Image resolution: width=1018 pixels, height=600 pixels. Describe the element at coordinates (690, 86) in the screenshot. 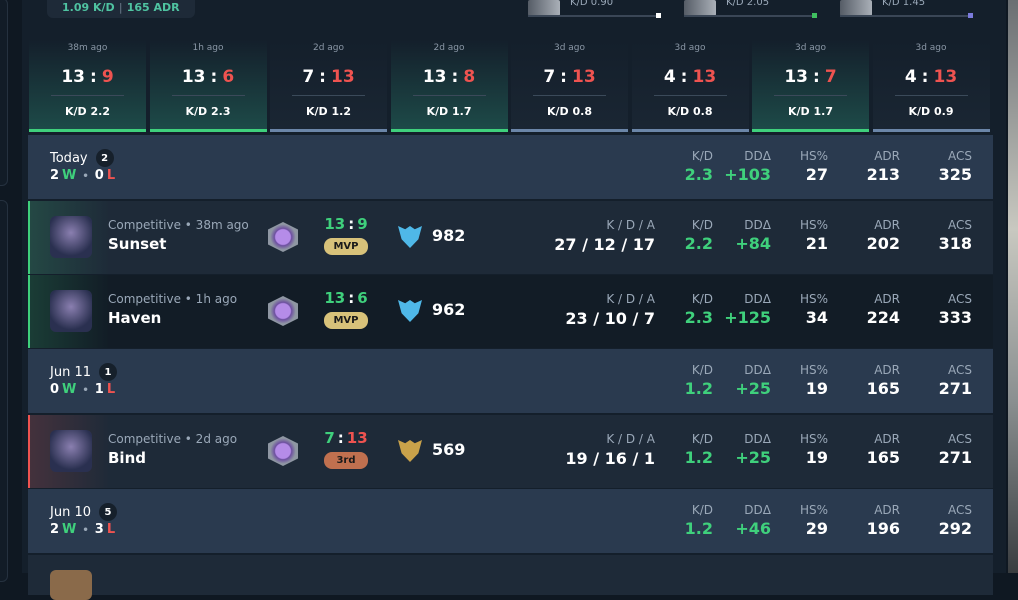

I see `recent-card: 3d ago 4:13 K/D 0.8` at that location.